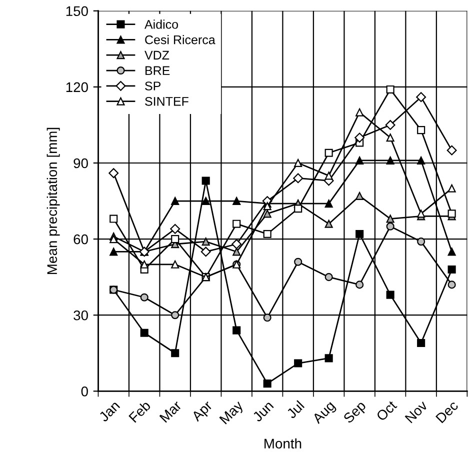 This screenshot has height=473, width=470. I want to click on legend-label: BRE, so click(158, 70).